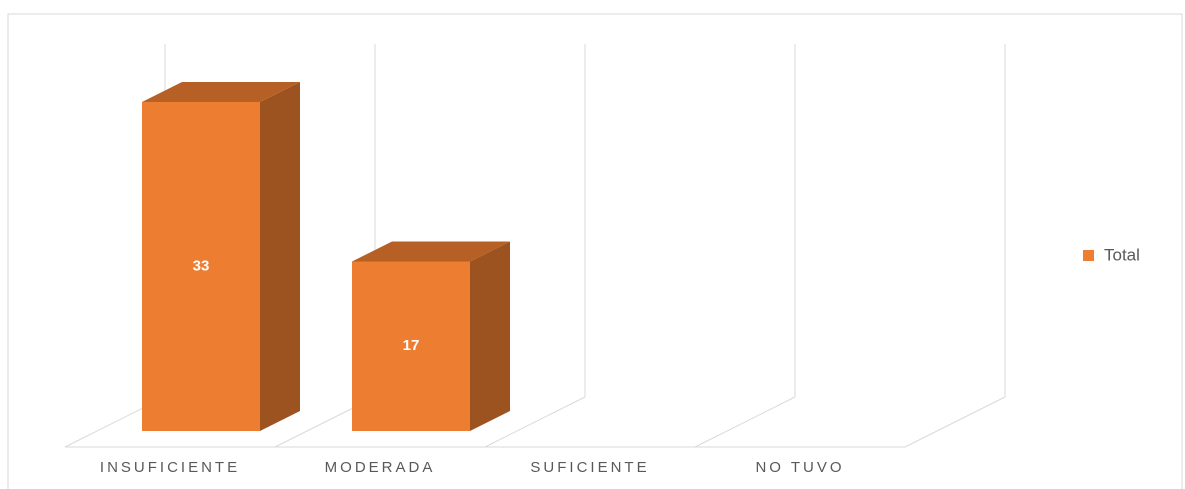 The width and height of the screenshot is (1185, 489). Describe the element at coordinates (589, 467) in the screenshot. I see `x-tick-label: SUFICIENTE` at that location.